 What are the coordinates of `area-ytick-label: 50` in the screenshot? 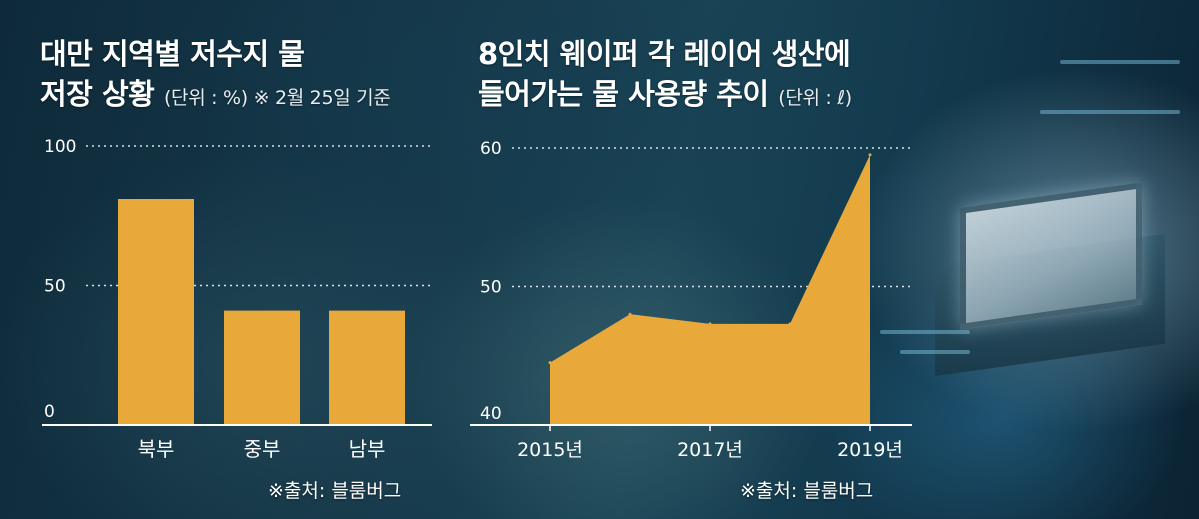 It's located at (491, 288).